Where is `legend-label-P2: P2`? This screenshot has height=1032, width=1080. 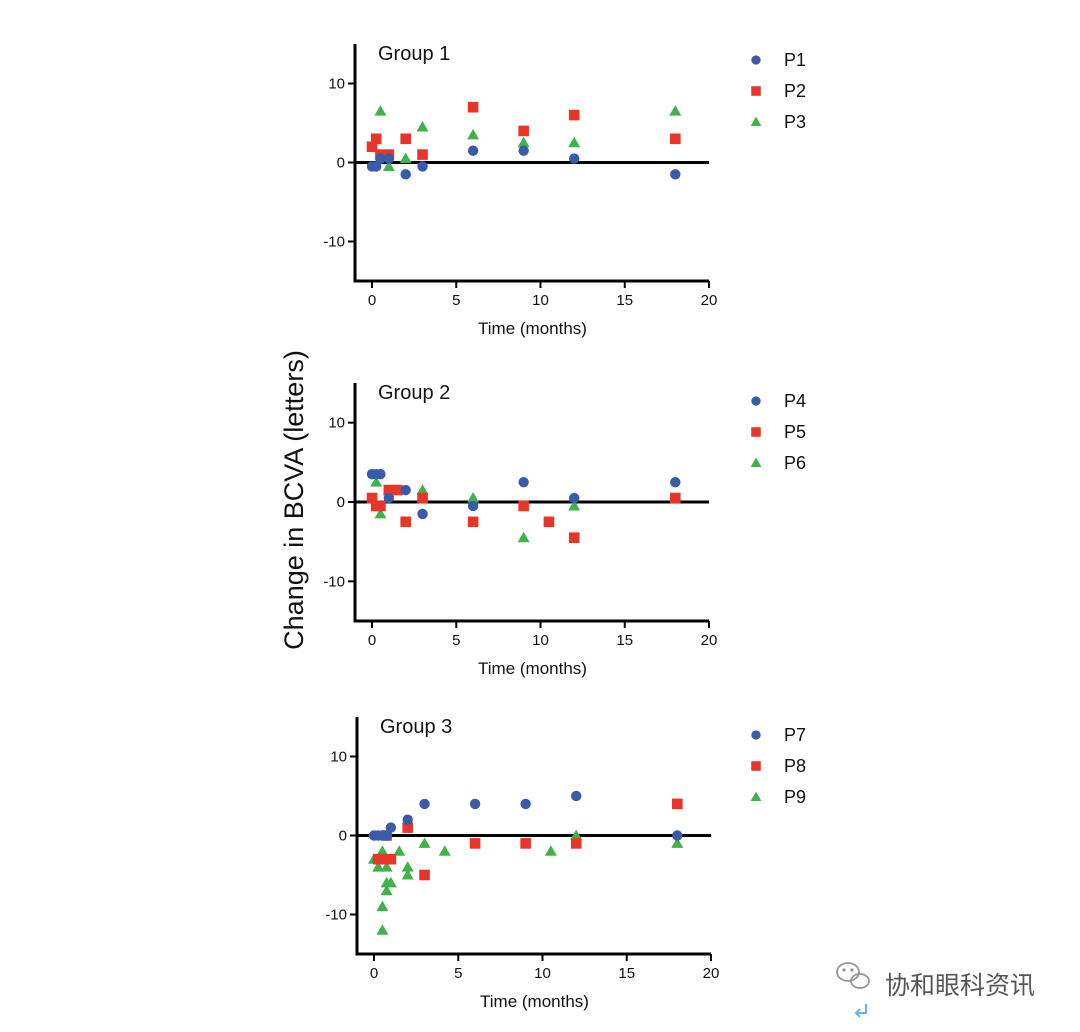 legend-label-P2: P2 is located at coordinates (795, 91).